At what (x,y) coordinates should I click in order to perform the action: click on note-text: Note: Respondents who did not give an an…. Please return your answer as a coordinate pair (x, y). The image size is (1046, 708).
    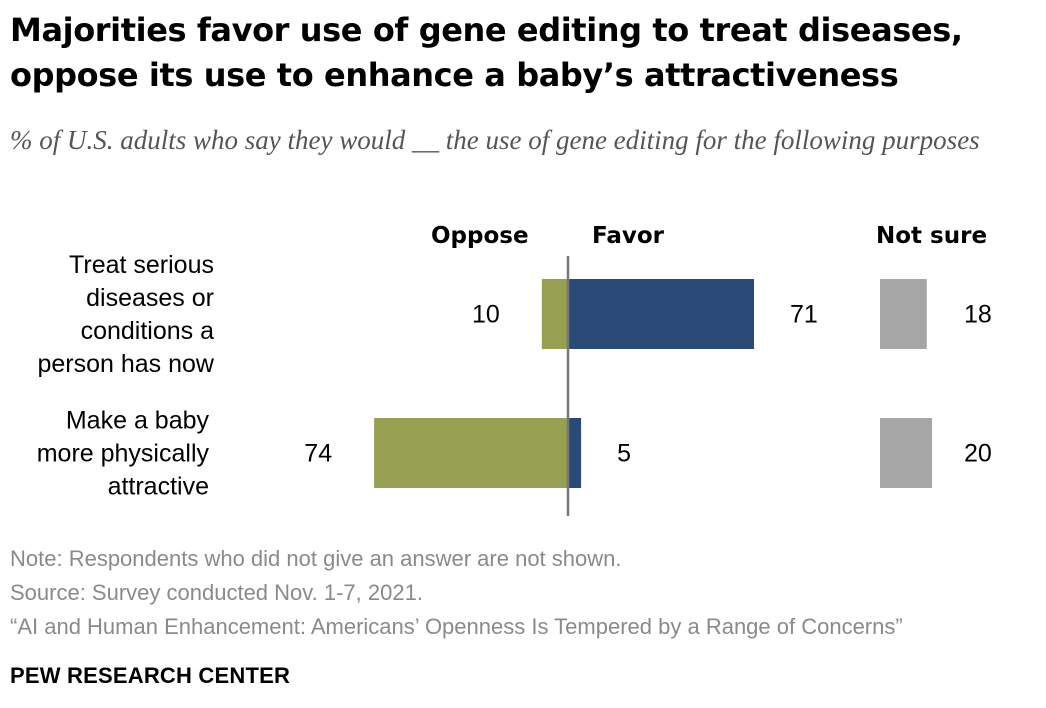
    Looking at the image, I should click on (316, 558).